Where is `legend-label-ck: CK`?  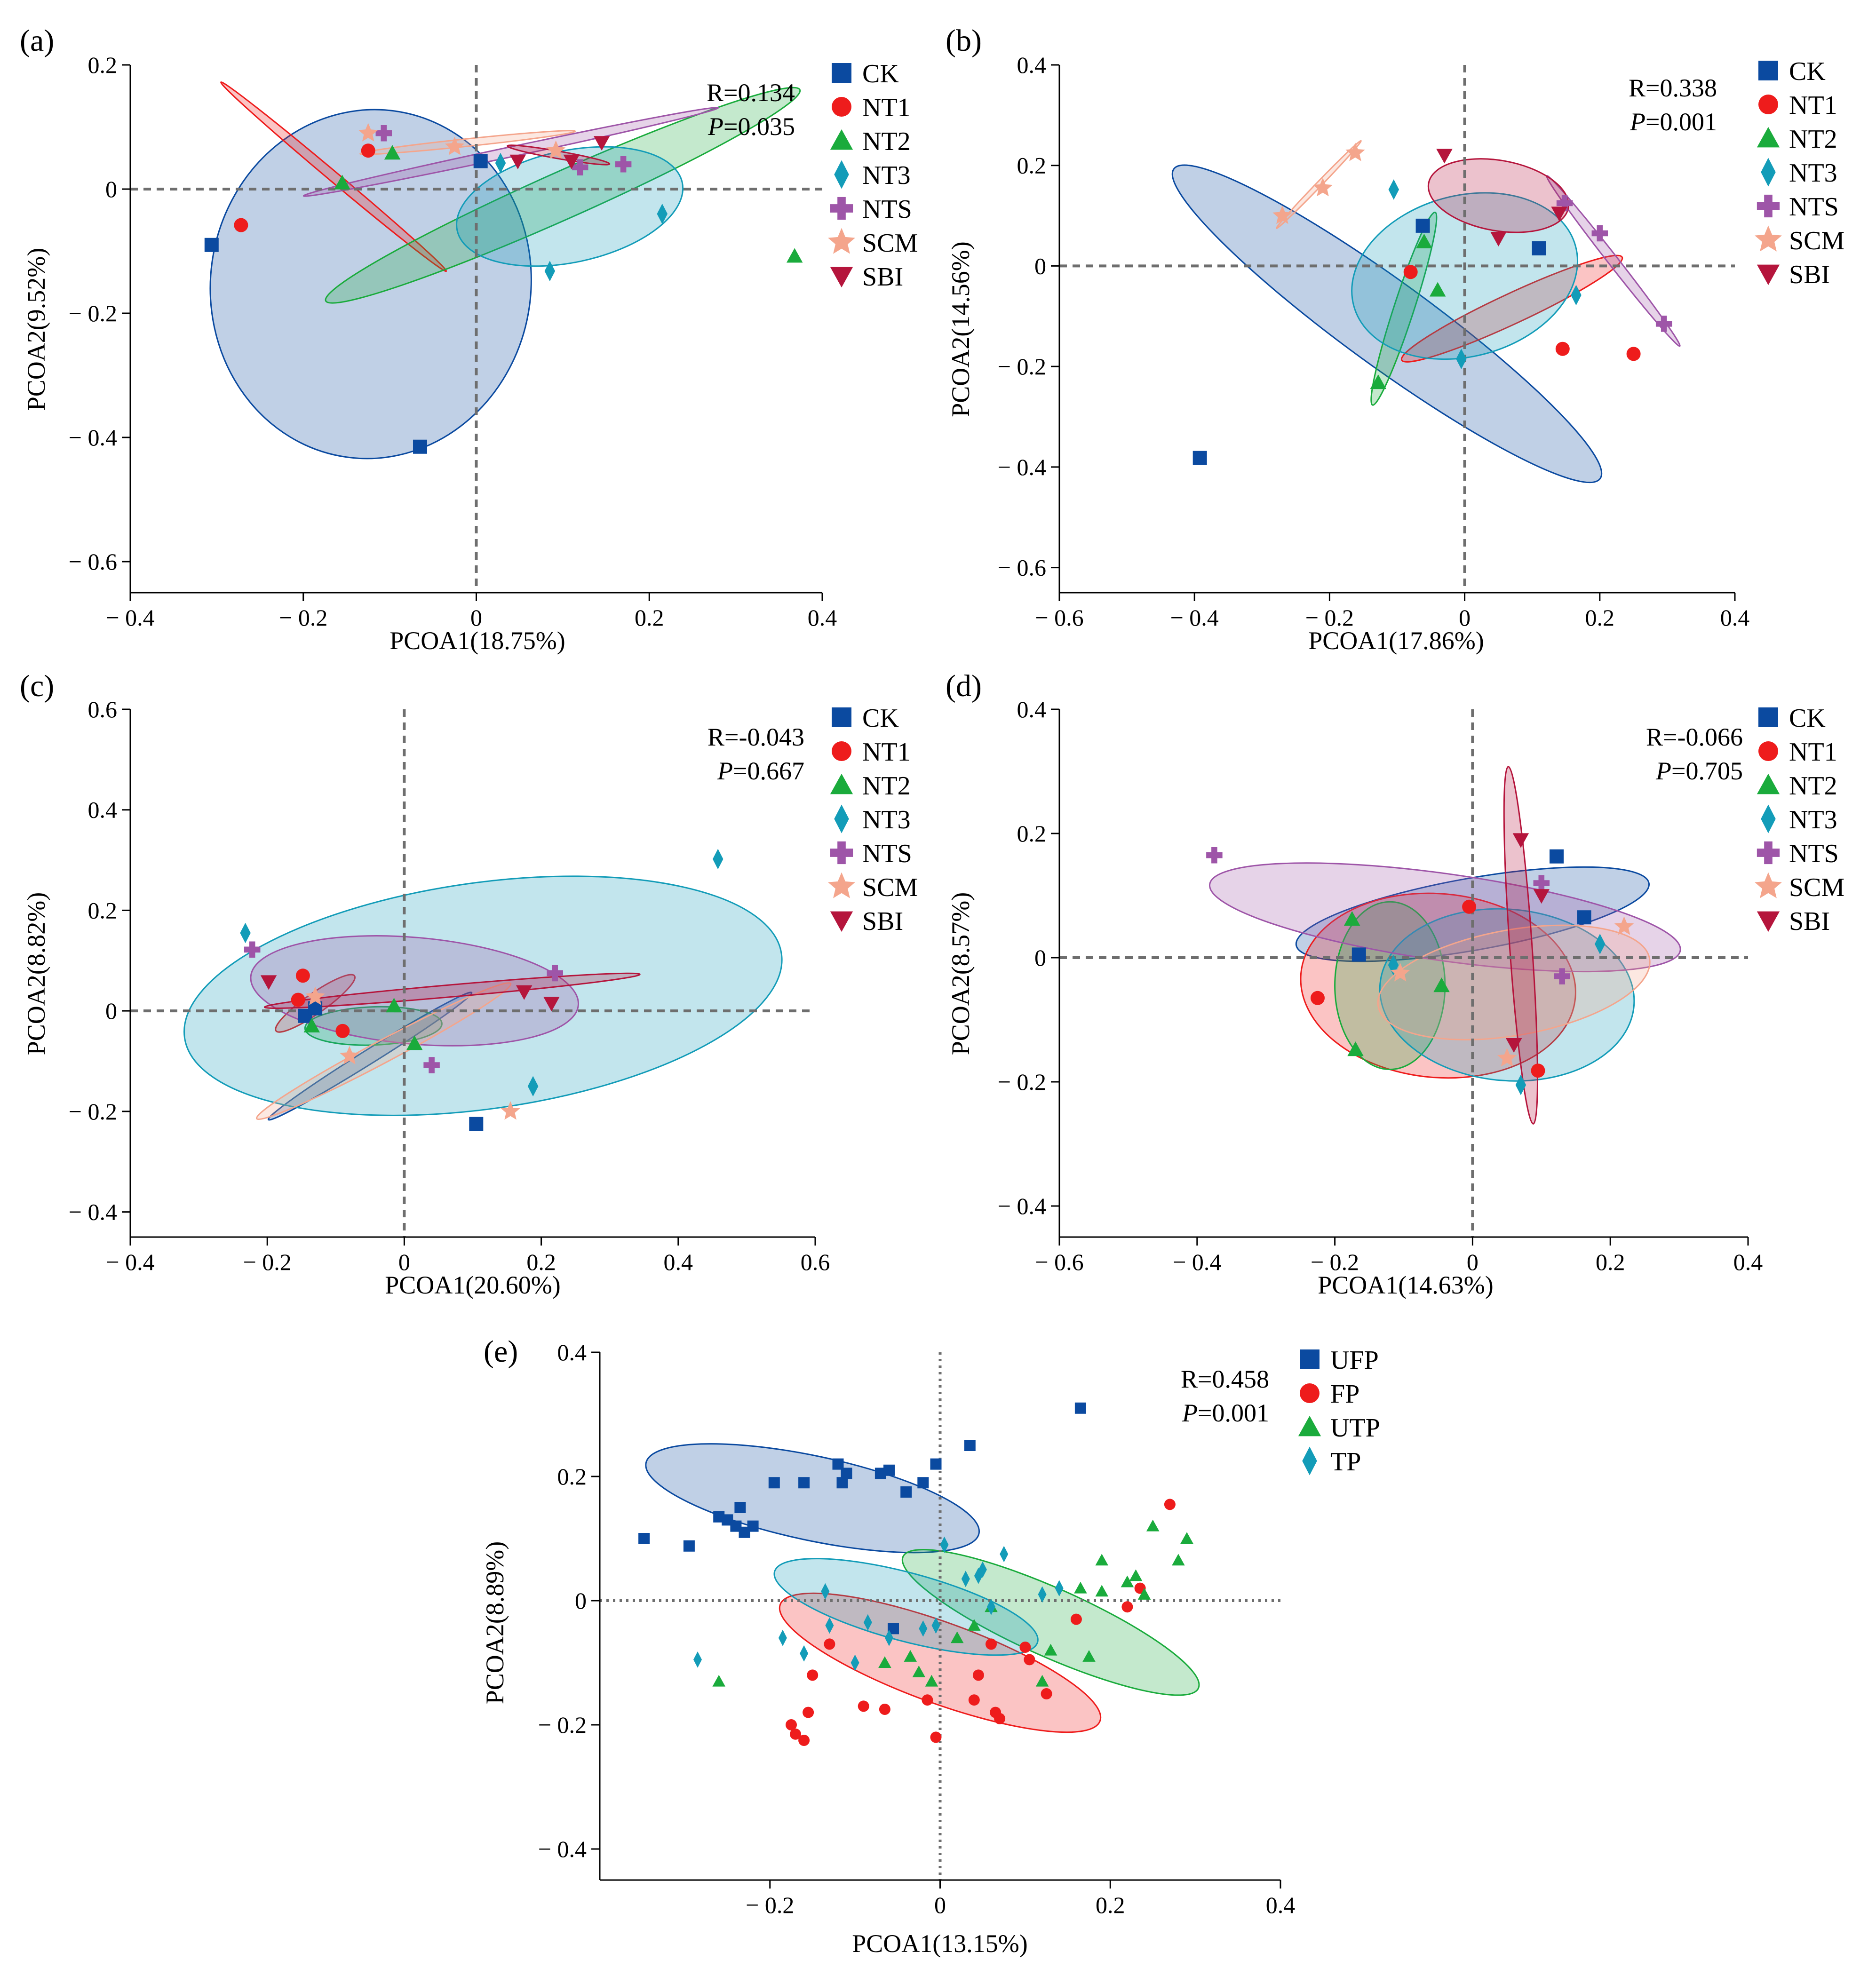 legend-label-ck: CK is located at coordinates (1807, 71).